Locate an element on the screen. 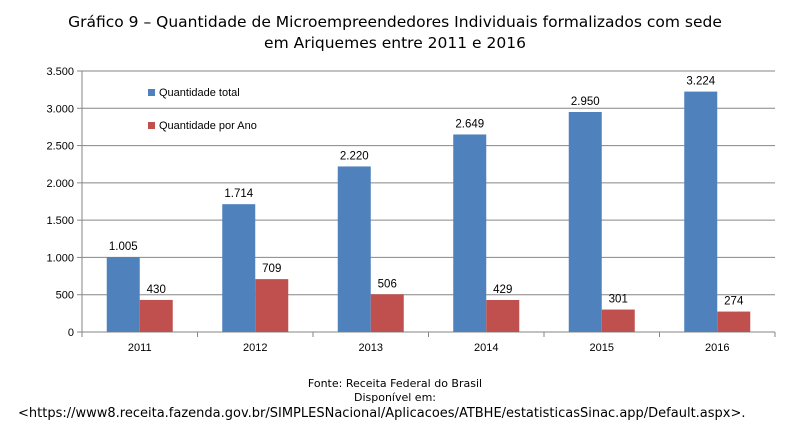 The image size is (790, 429). data-label: 274 is located at coordinates (734, 302).